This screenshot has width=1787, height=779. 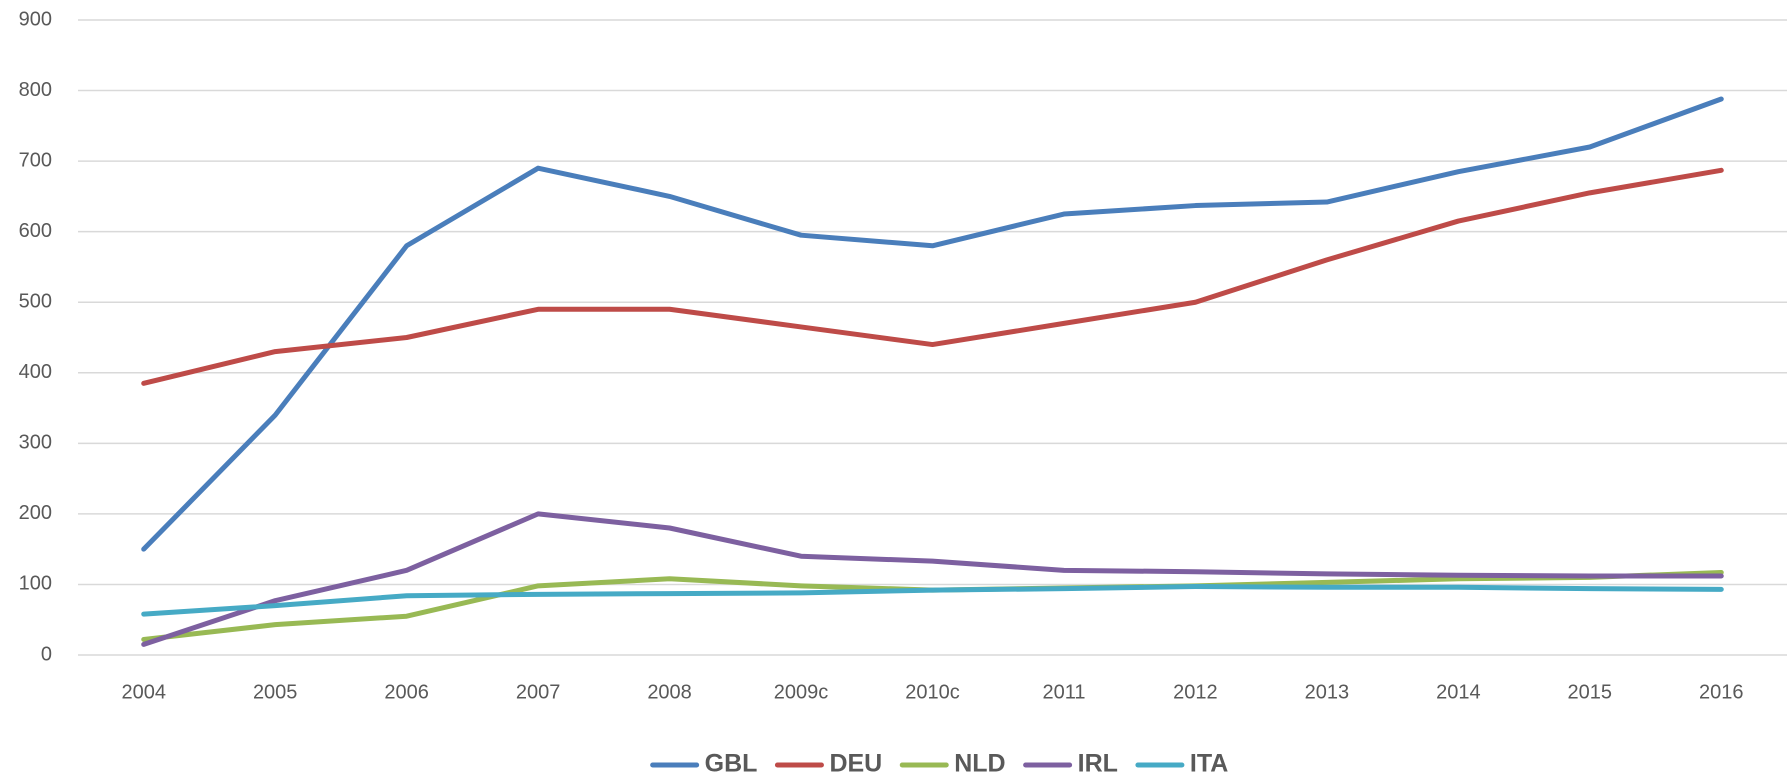 What do you see at coordinates (35, 372) in the screenshot?
I see `y-tick-label: 400` at bounding box center [35, 372].